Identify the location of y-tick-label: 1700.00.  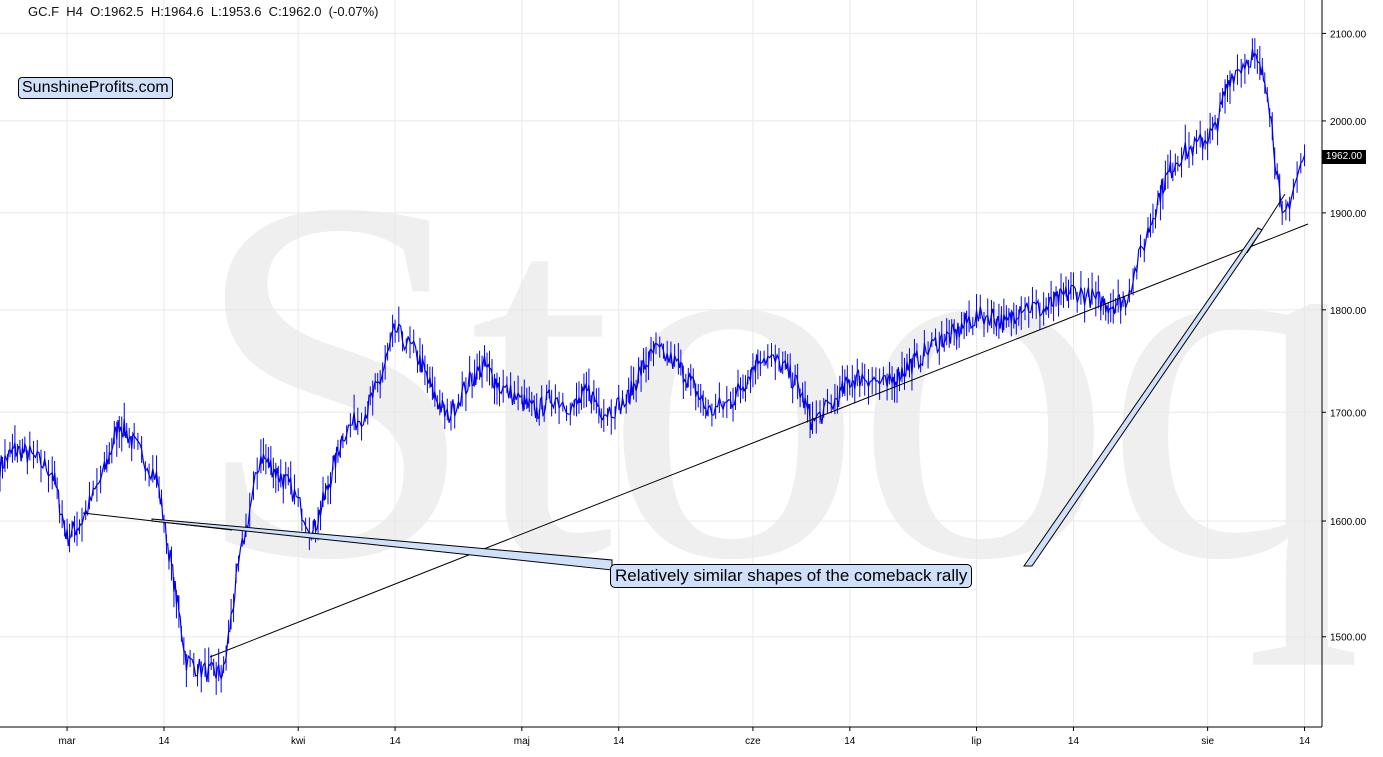
(1348, 413).